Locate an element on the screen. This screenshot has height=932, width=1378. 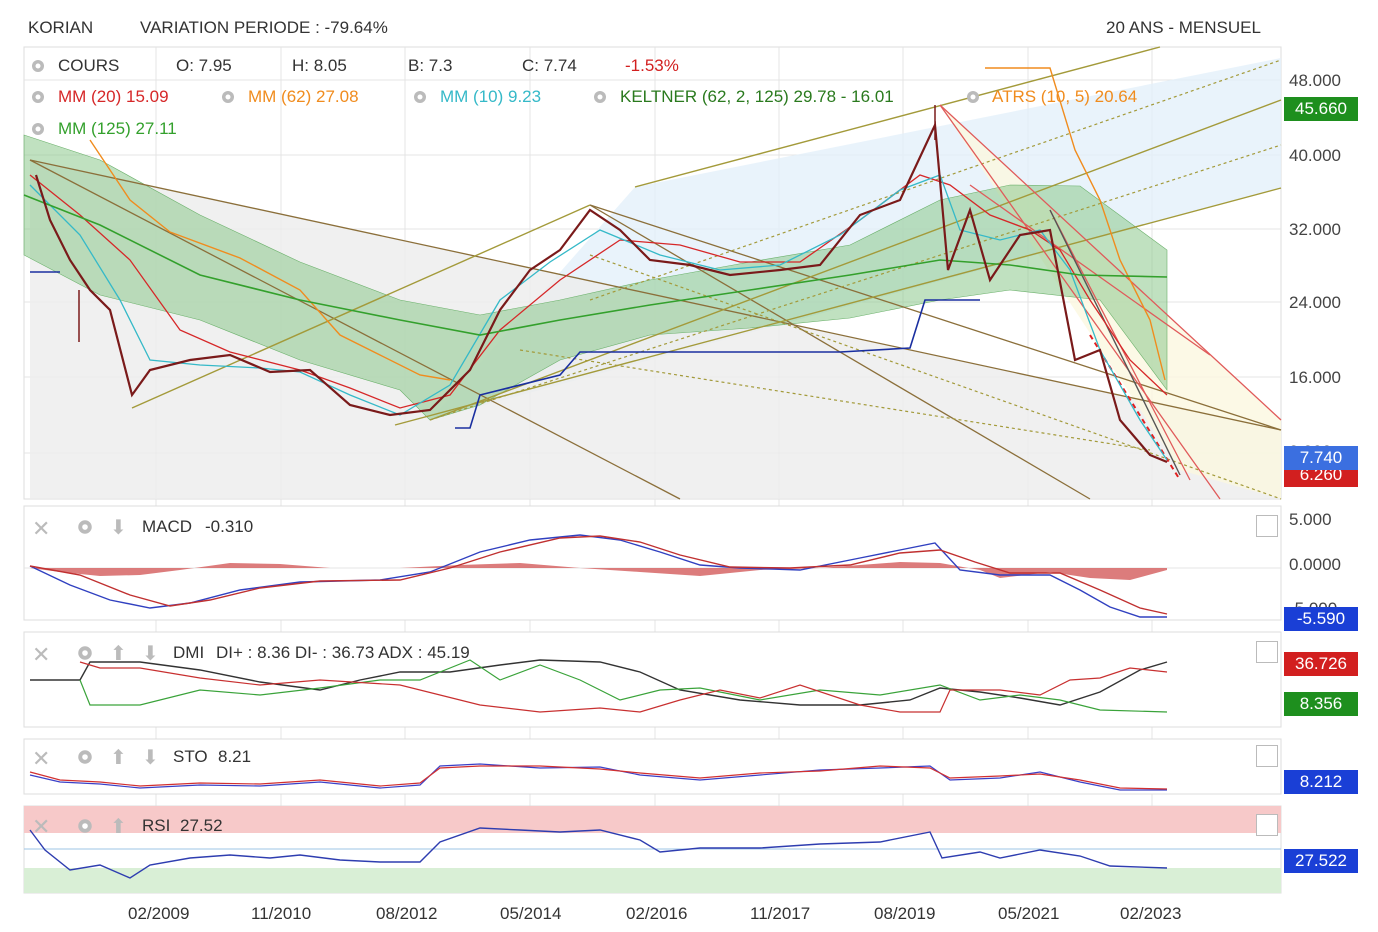
y-tick-24: 24.000 is located at coordinates (1315, 302).